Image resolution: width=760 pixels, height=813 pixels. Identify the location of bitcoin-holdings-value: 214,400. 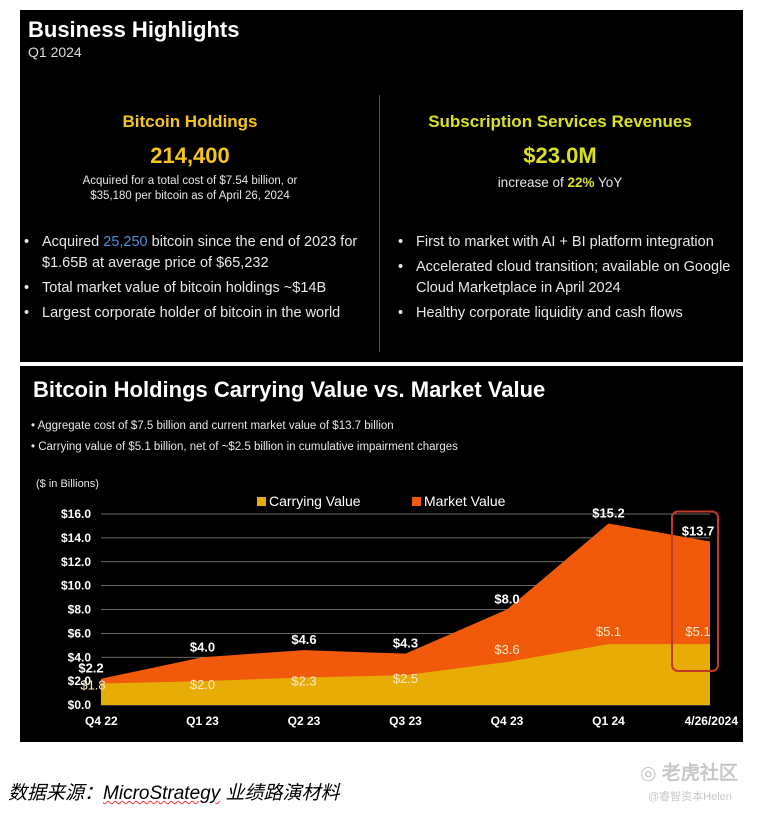
(190, 155).